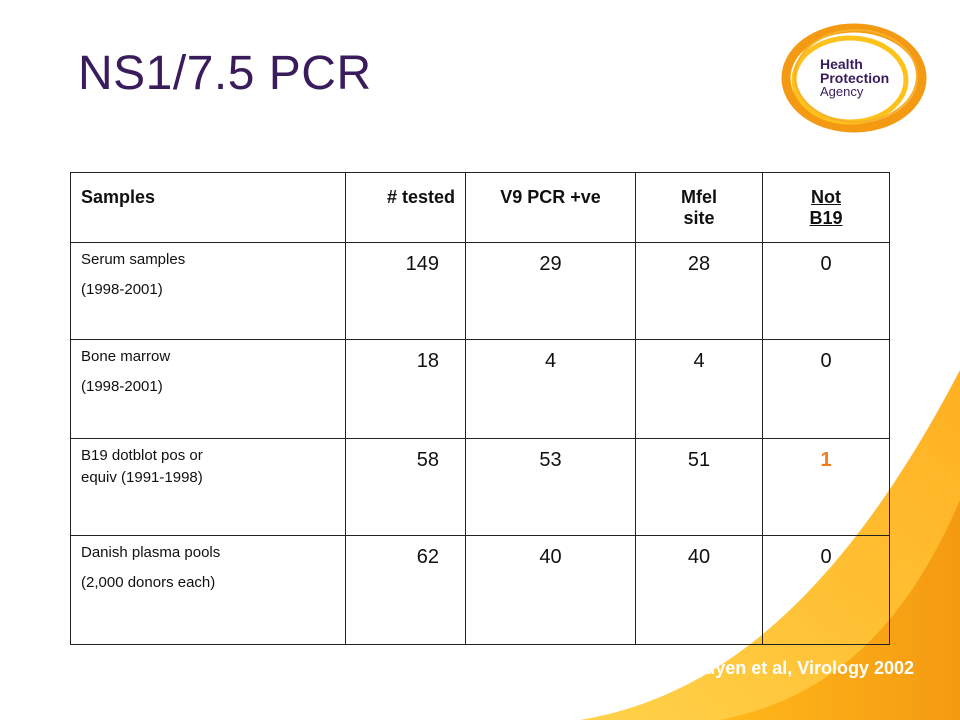  I want to click on row-label: B19 dotblot pos or equiv (1991-1998), so click(208, 487).